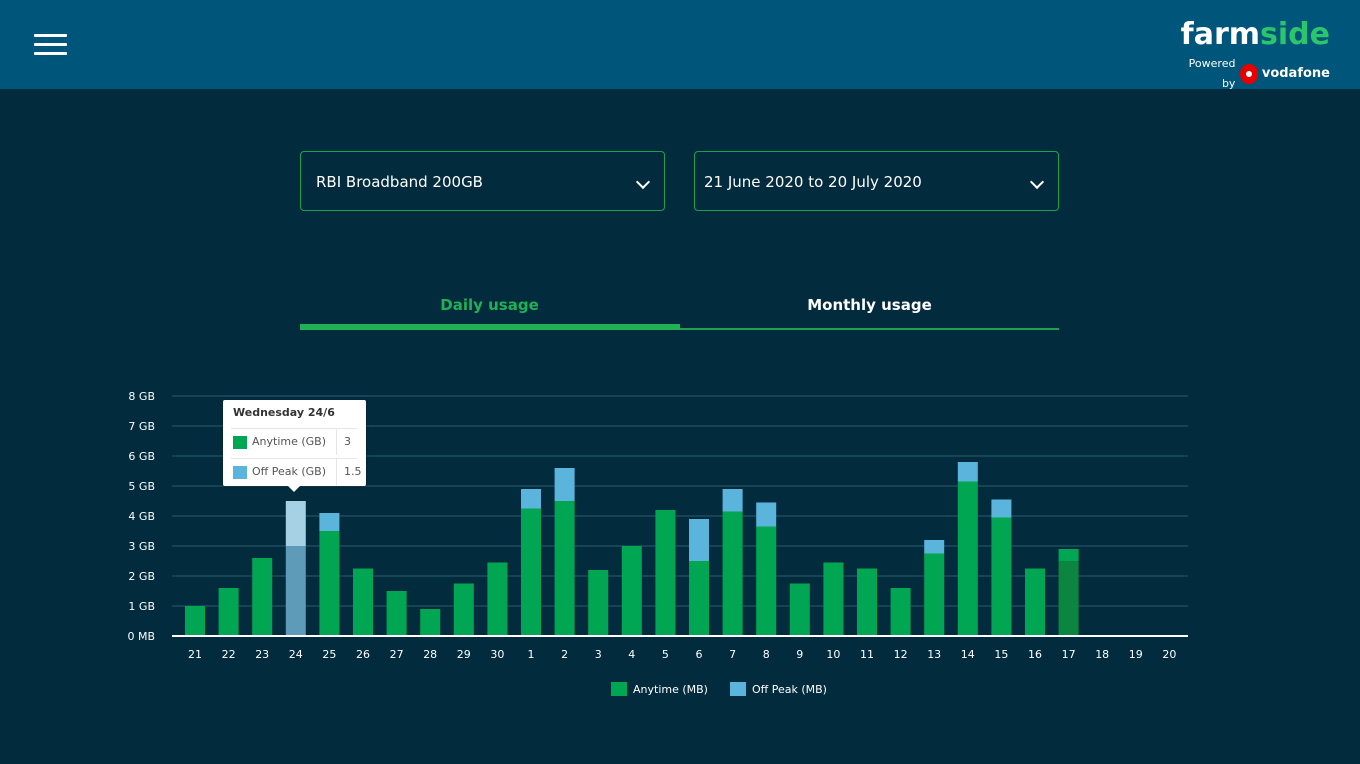  I want to click on offpeak-swatch, so click(240, 472).